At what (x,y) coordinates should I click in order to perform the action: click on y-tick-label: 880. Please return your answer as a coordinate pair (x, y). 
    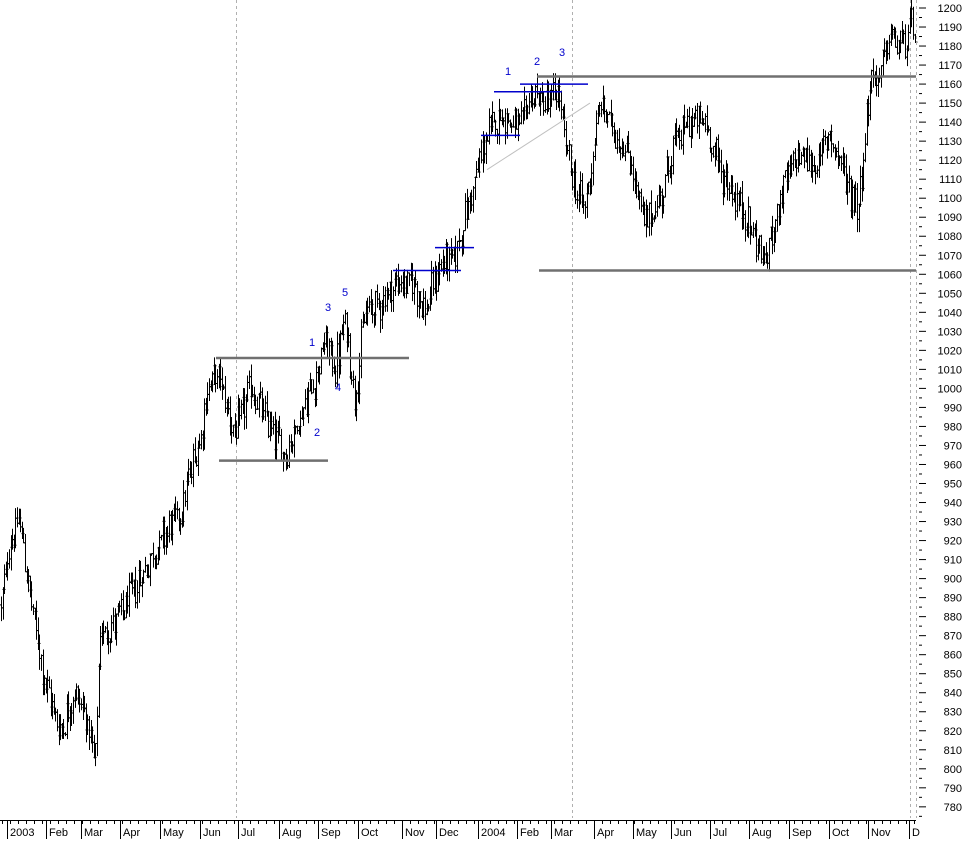
    Looking at the image, I should click on (953, 618).